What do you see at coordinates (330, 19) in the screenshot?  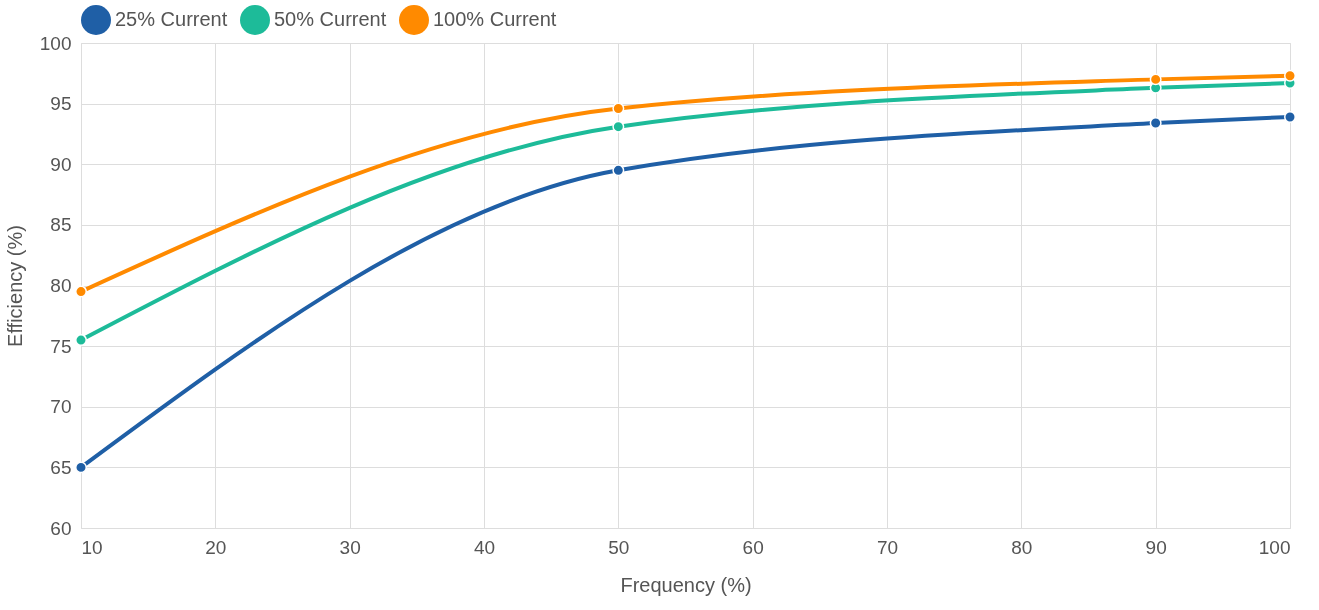 I see `legend-label: 50% Current` at bounding box center [330, 19].